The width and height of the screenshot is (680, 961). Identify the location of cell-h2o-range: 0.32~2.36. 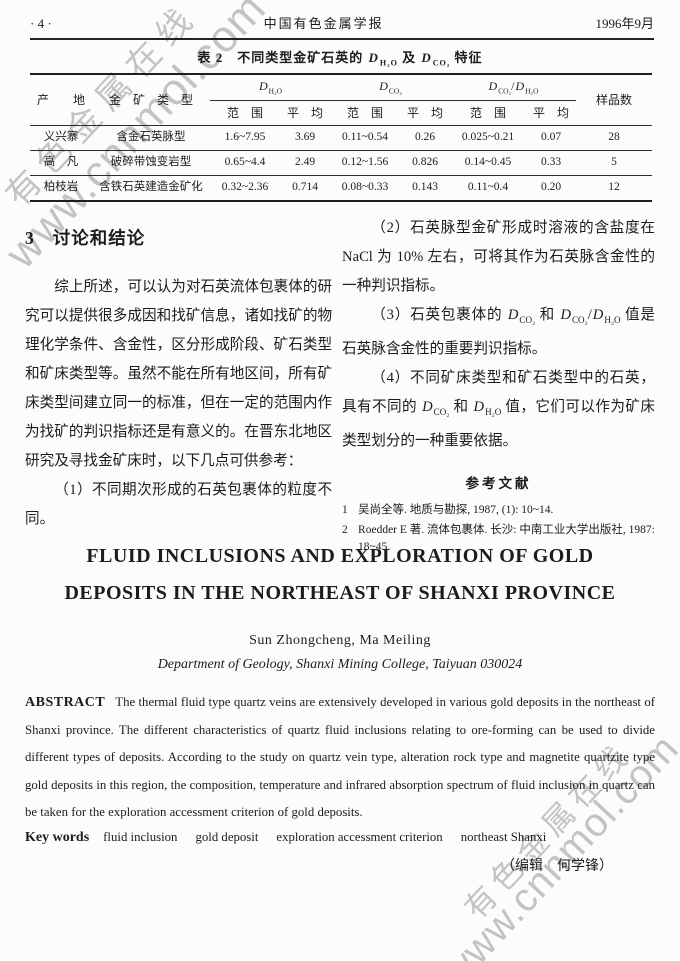
(245, 187).